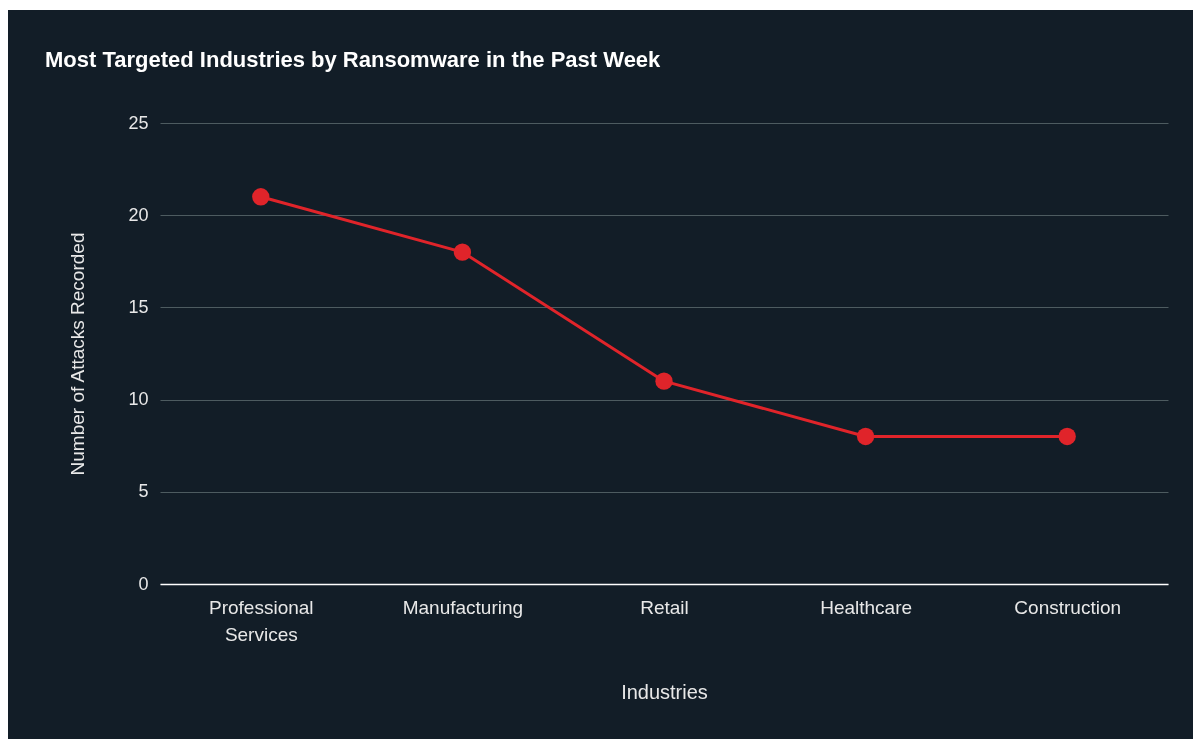 The image size is (1193, 749). What do you see at coordinates (138, 399) in the screenshot?
I see `y-tick-label: 10` at bounding box center [138, 399].